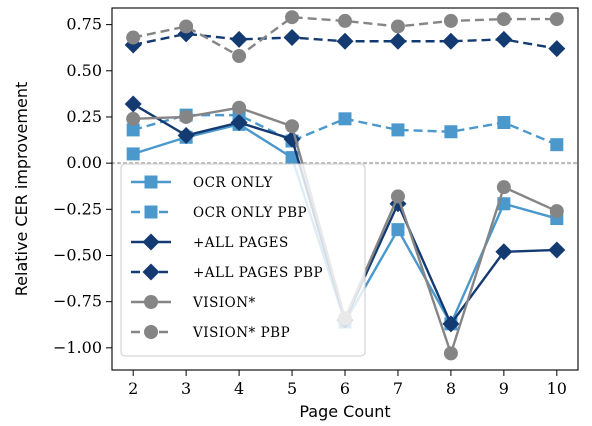  Describe the element at coordinates (258, 273) in the screenshot. I see `legend-label-3: +ALL PAGES PBP` at that location.